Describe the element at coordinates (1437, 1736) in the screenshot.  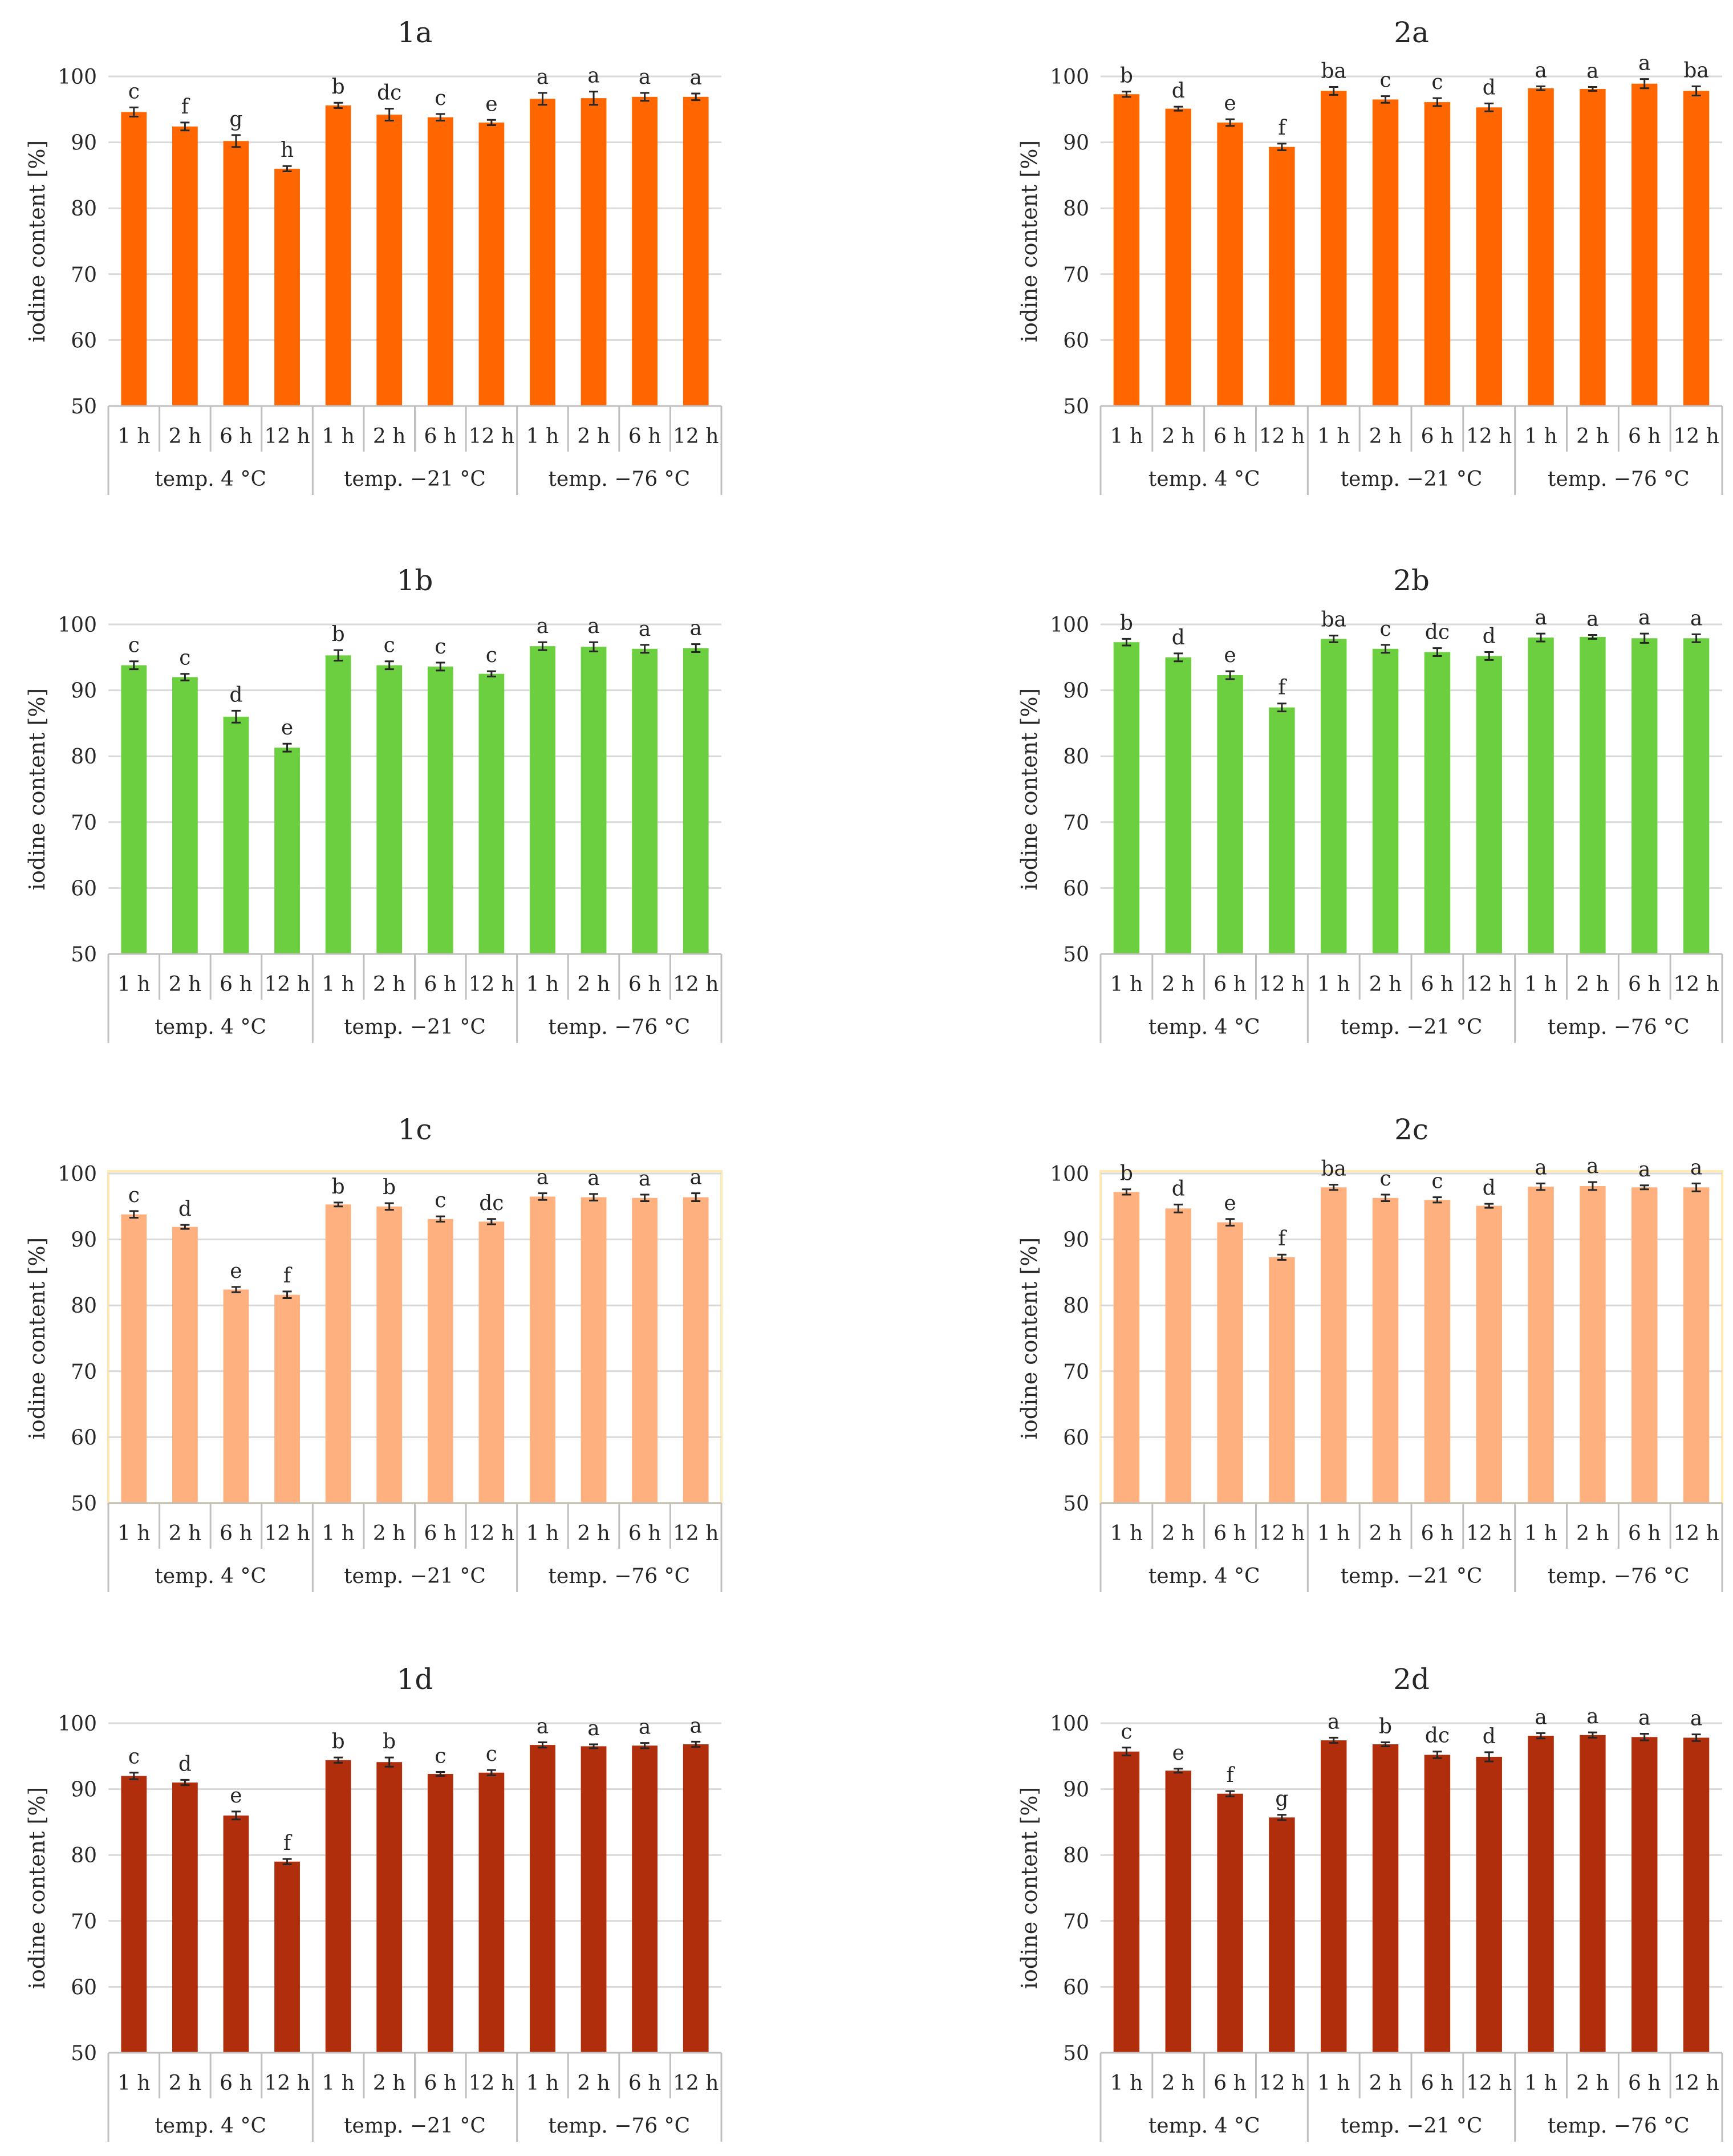
I see `significance-letter: dc` at that location.